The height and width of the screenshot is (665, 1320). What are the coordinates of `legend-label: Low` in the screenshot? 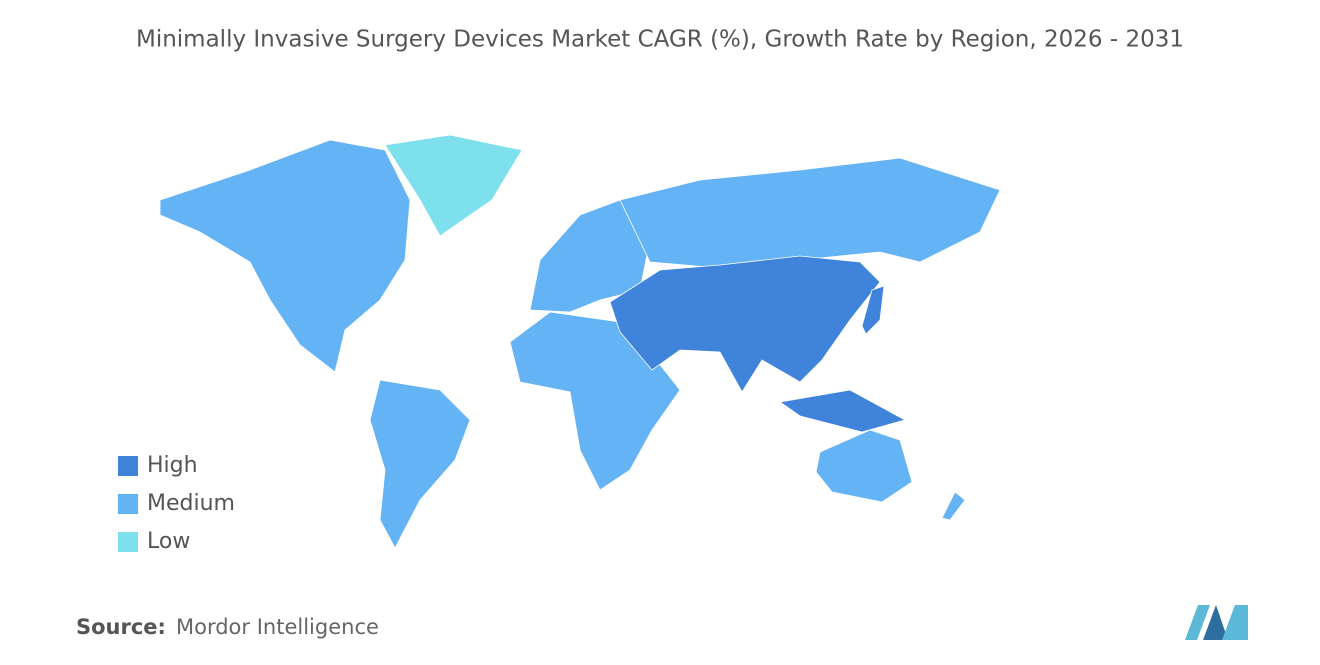 It's located at (168, 541).